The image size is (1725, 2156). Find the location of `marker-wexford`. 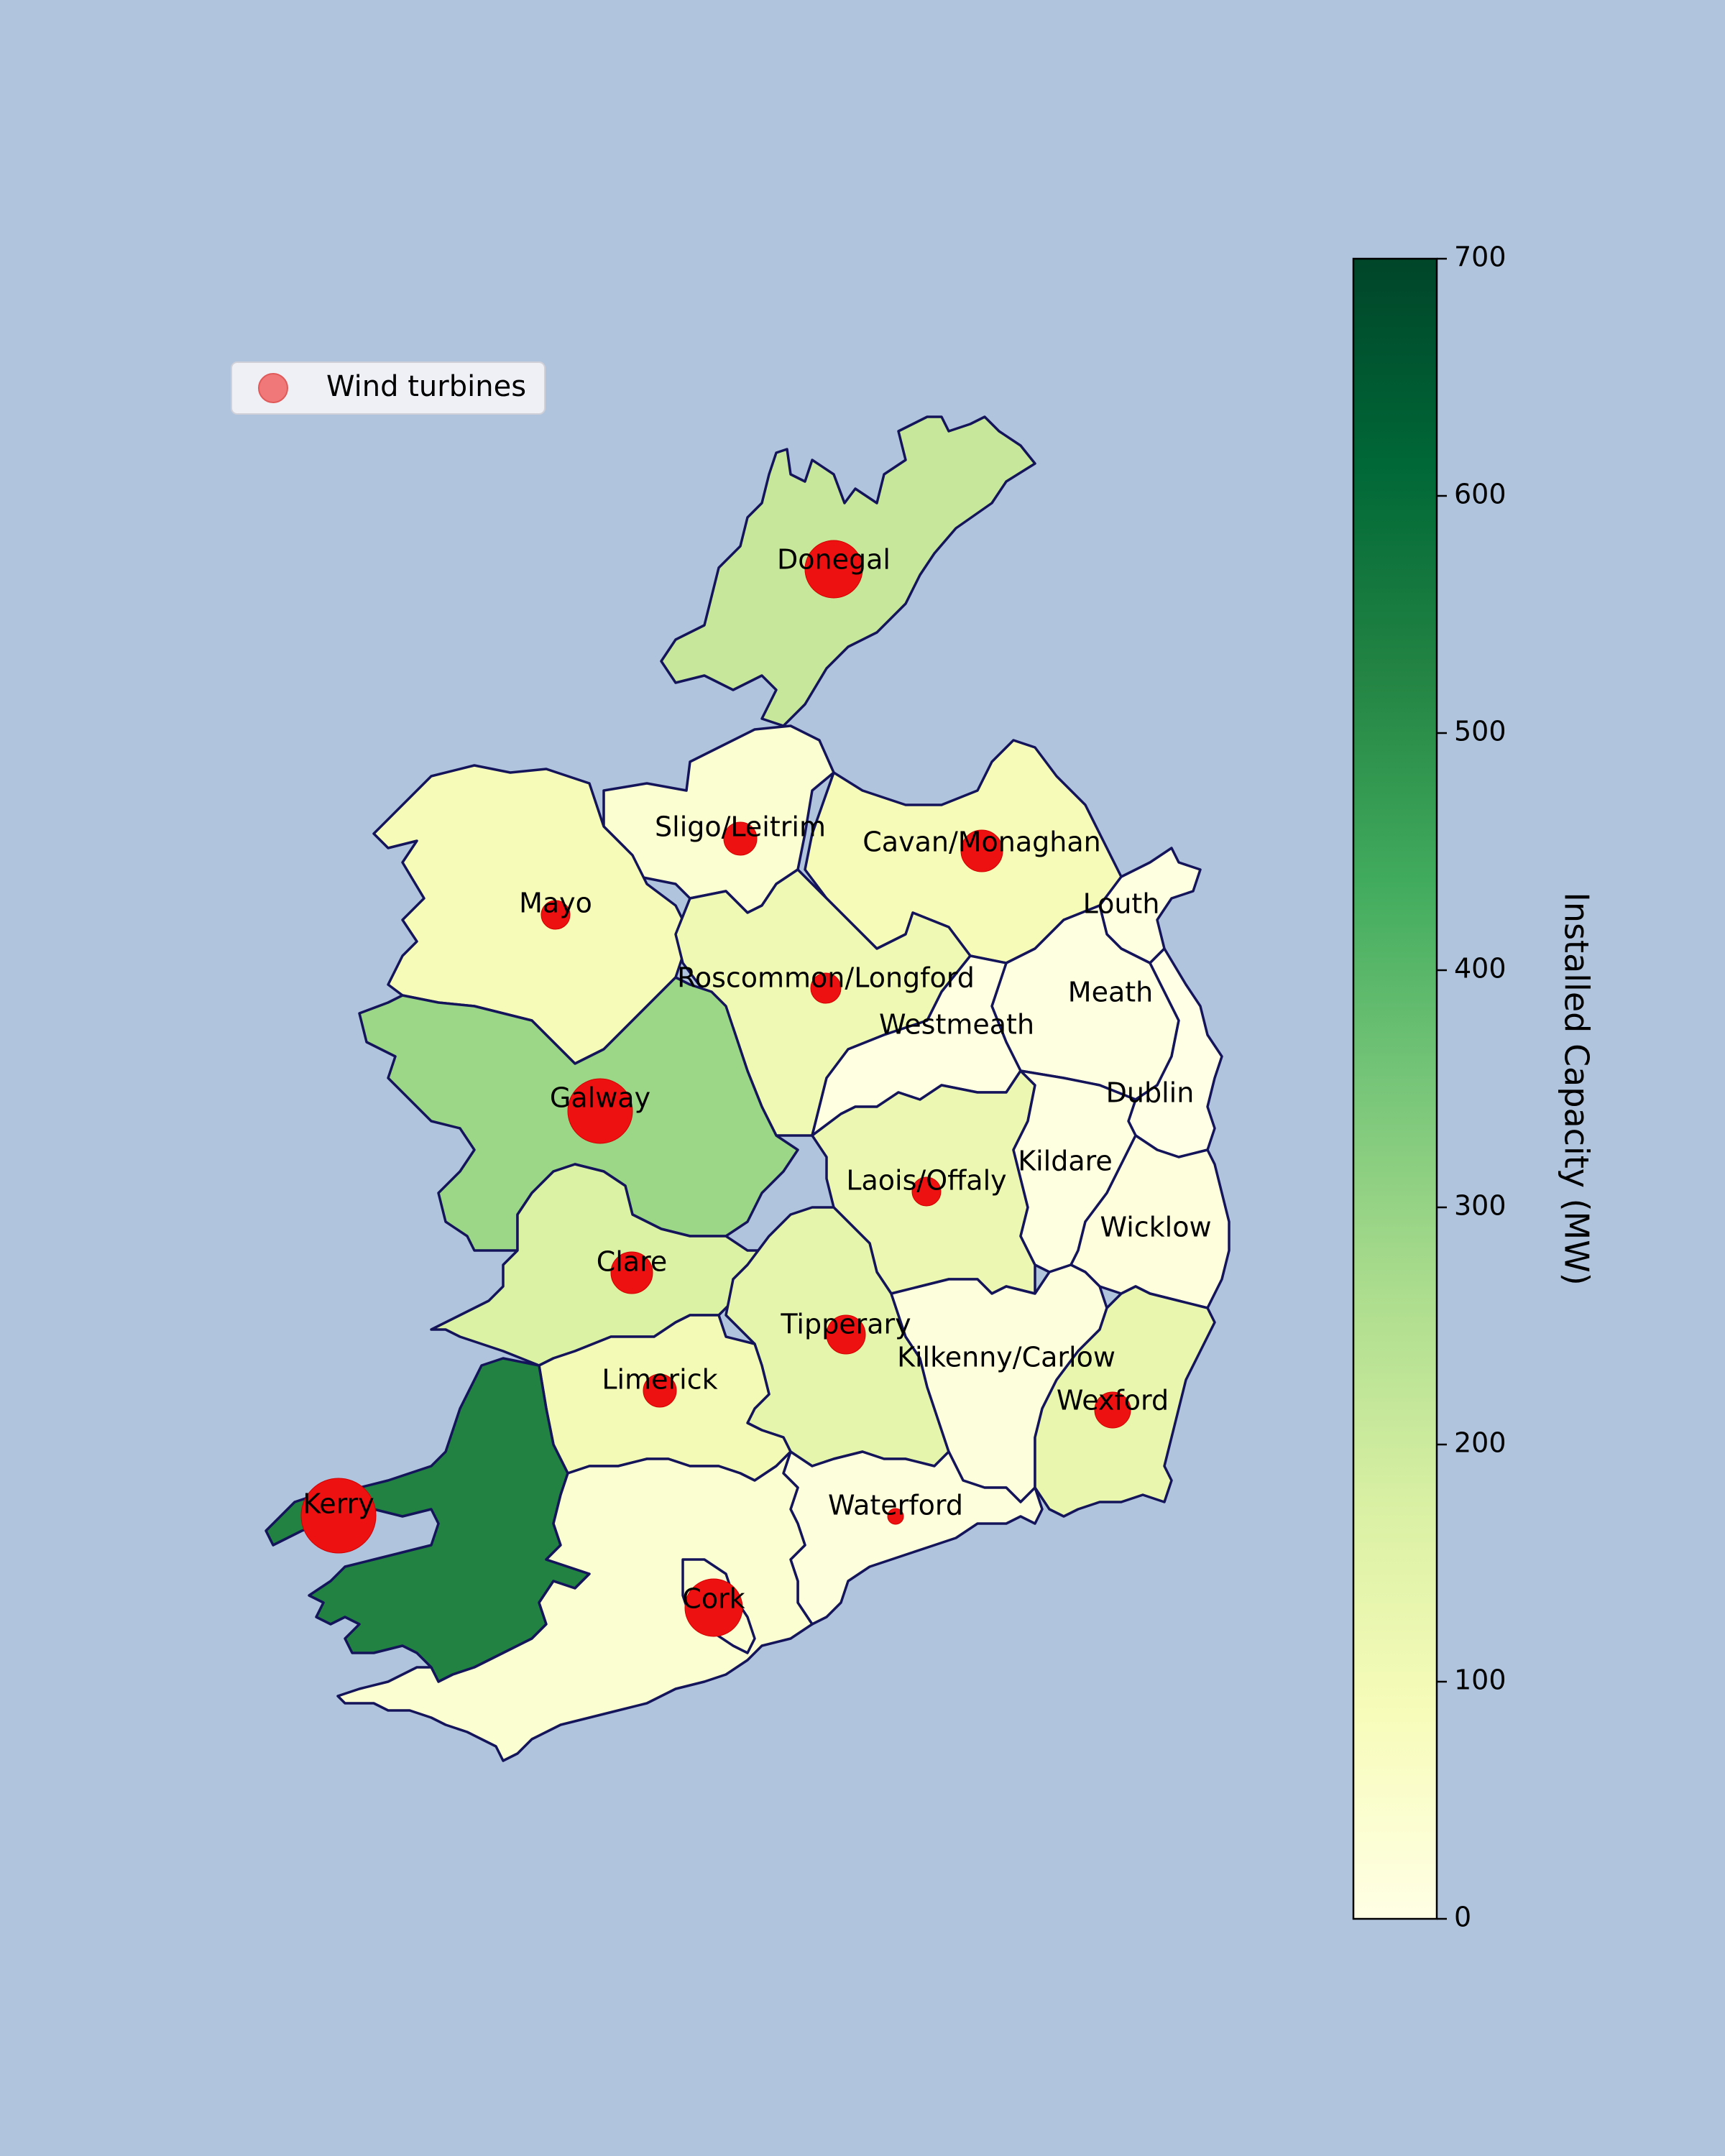

marker-wexford is located at coordinates (1112, 1410).